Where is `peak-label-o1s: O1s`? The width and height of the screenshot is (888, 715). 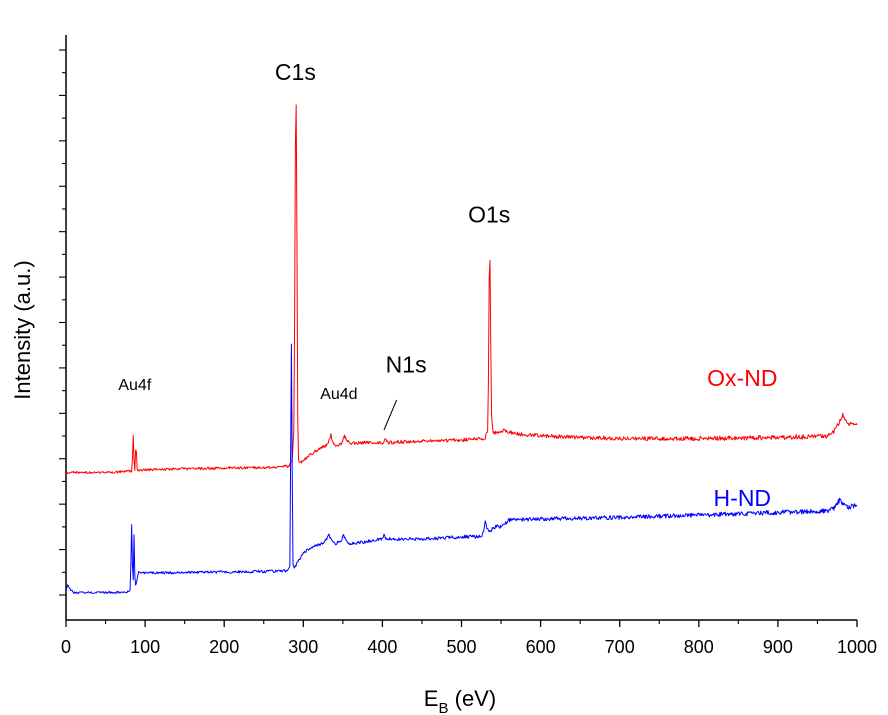
peak-label-o1s: O1s is located at coordinates (489, 215).